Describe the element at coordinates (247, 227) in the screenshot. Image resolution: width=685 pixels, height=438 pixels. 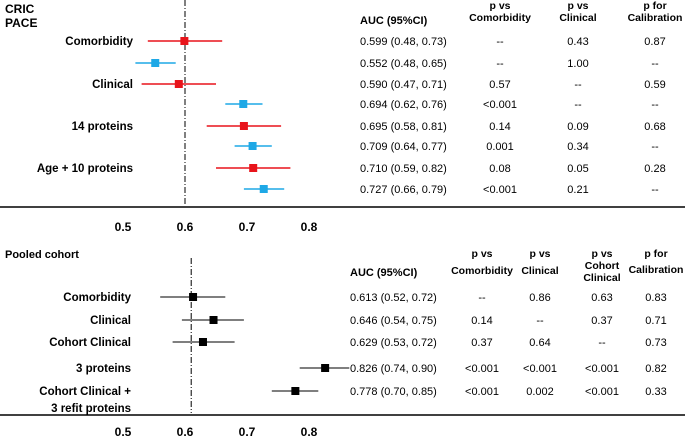
I see `x-tick-label-top: 0.7` at that location.